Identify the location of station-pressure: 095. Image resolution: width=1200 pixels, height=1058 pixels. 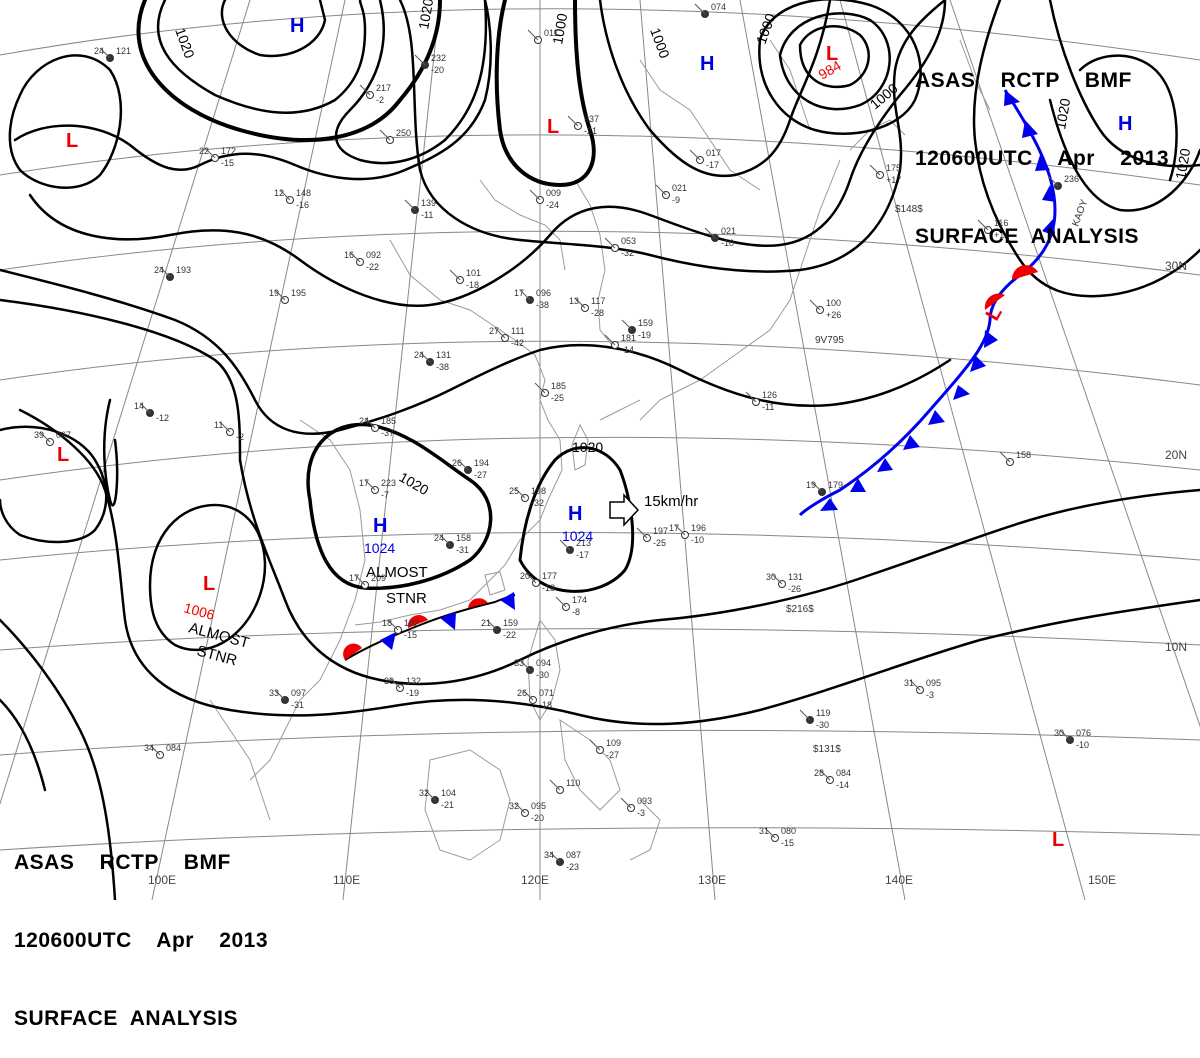
(538, 806).